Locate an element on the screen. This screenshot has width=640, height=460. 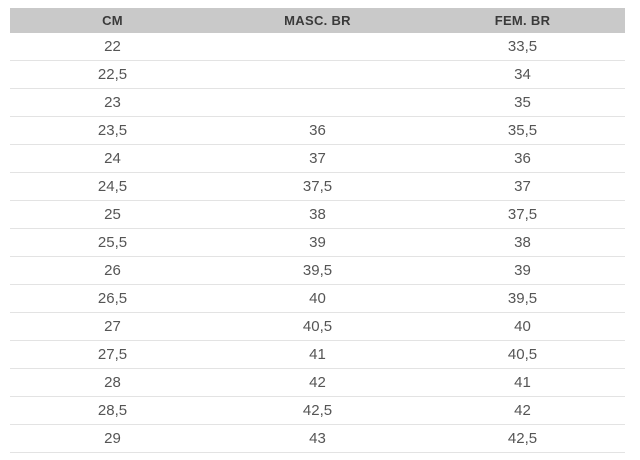
table-row: 24,5 37,5 37 is located at coordinates (317, 186).